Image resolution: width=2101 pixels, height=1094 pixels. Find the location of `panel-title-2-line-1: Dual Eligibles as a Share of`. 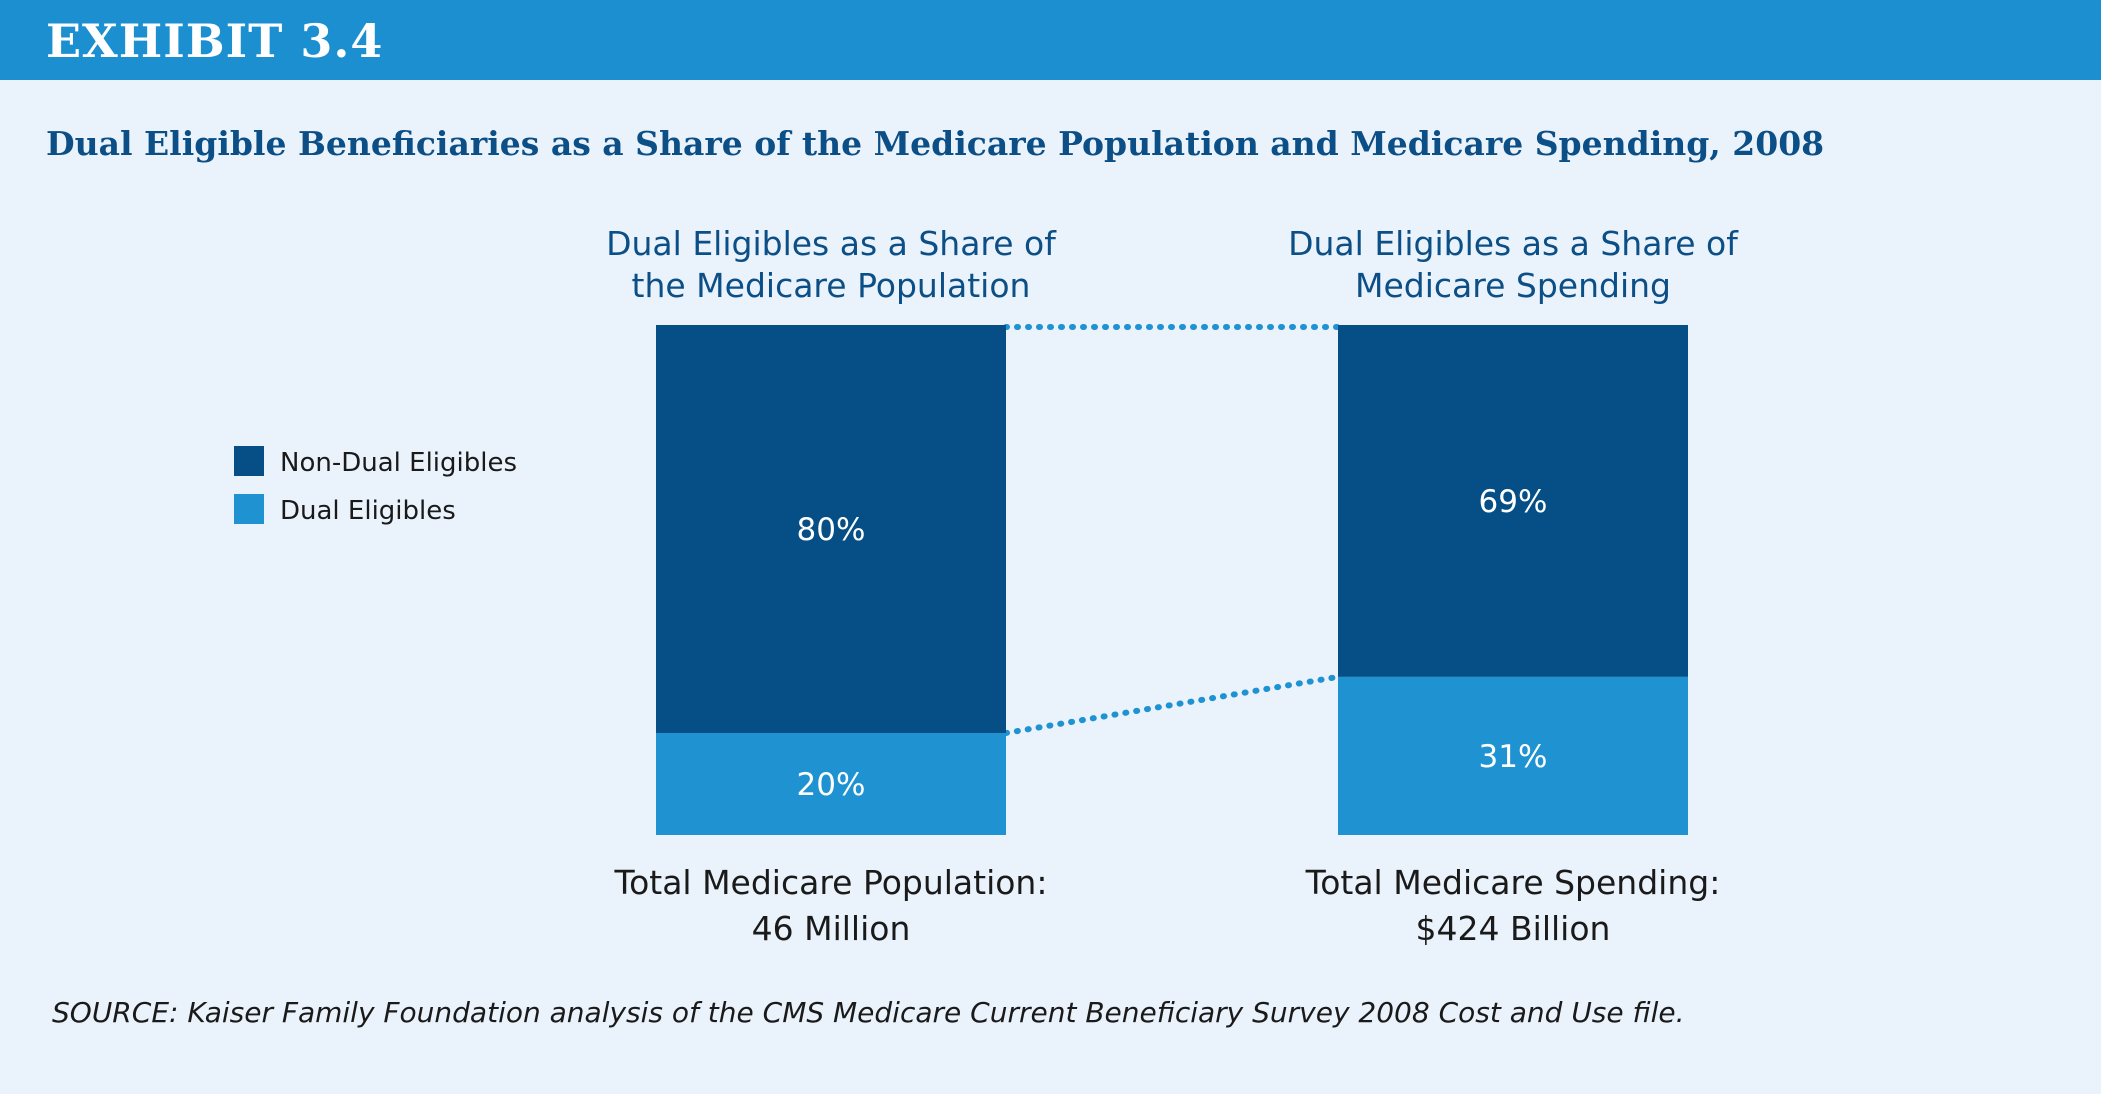

panel-title-2-line-1: Dual Eligibles as a Share of is located at coordinates (1513, 243).